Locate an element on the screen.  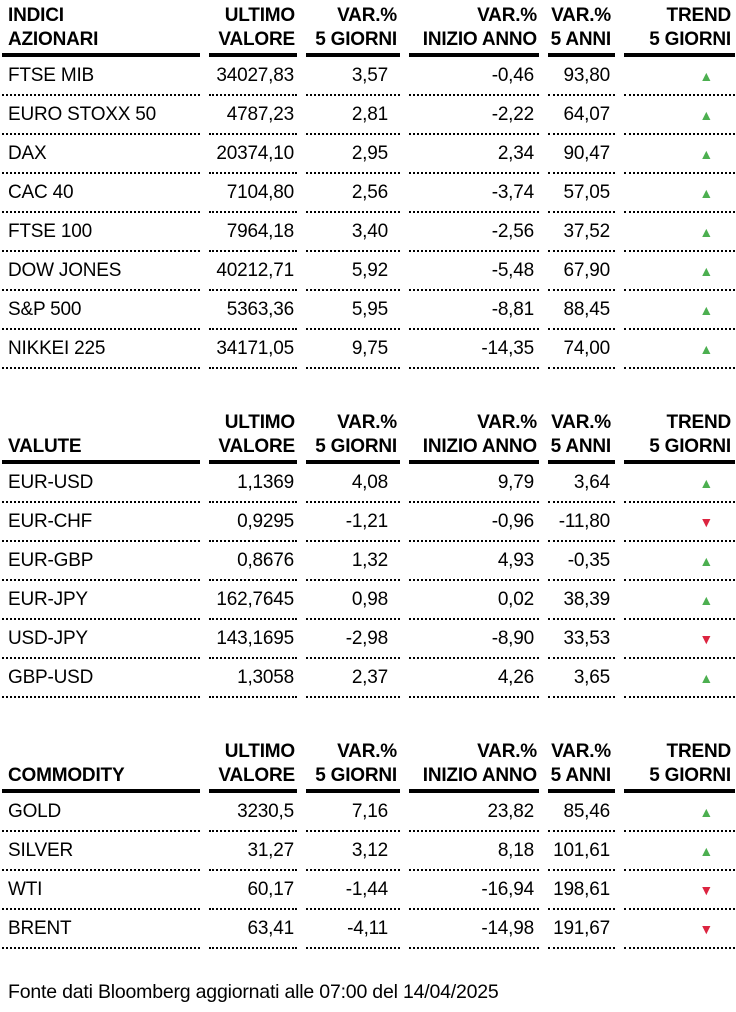
last-value: 60,17 is located at coordinates (253, 890).